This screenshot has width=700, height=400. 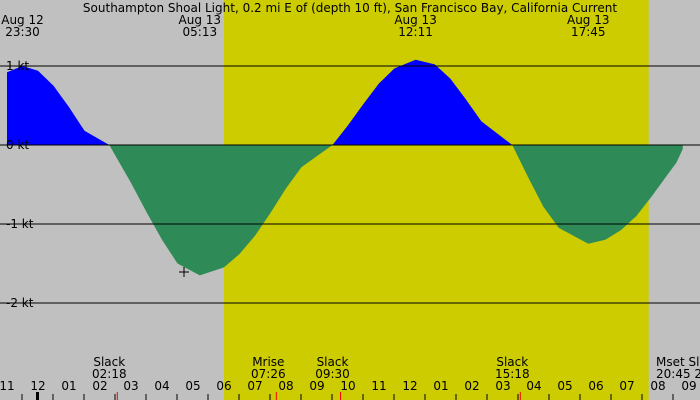 I want to click on hour-tick-label: 10, so click(x=347, y=386).